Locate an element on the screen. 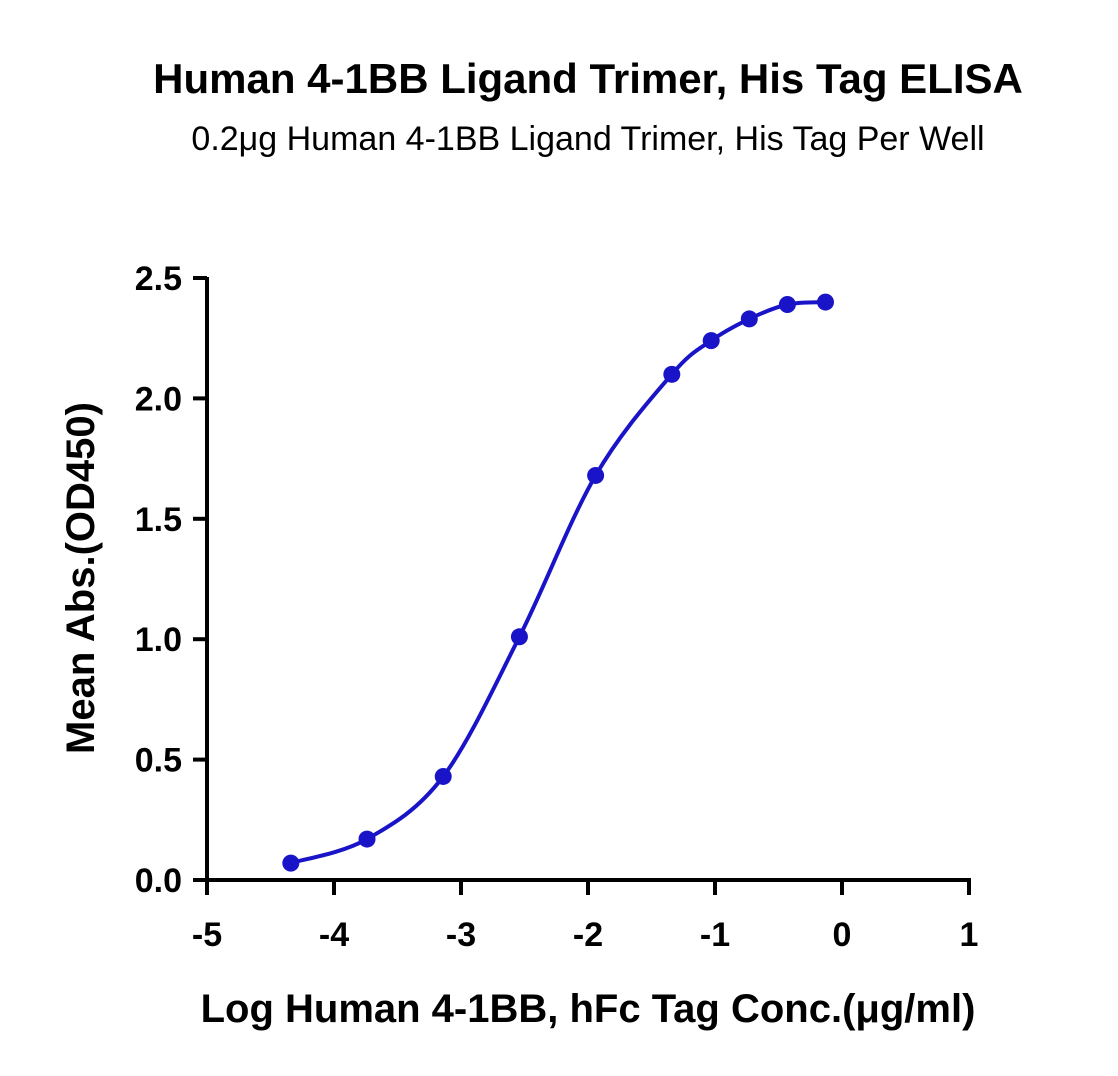 This screenshot has width=1118, height=1076. y-tick-label: 2.0 is located at coordinates (158, 399).